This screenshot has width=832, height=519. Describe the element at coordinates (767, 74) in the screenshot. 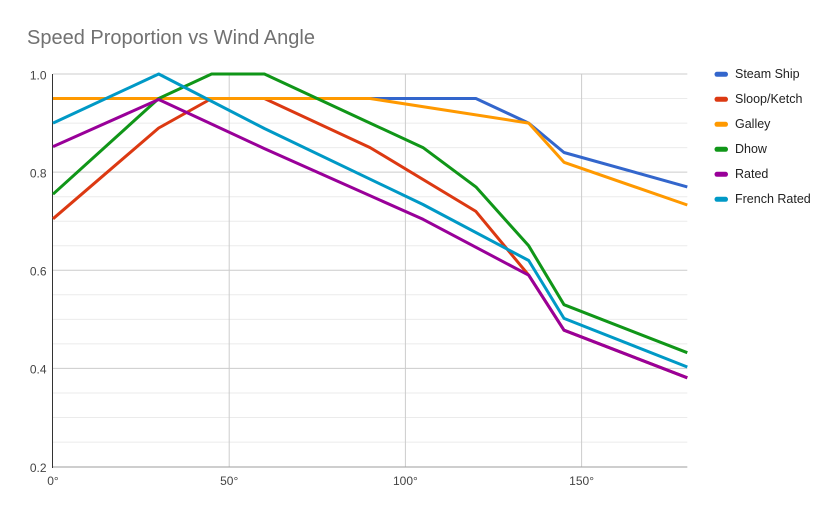

I see `svg-text: Steam Ship` at that location.